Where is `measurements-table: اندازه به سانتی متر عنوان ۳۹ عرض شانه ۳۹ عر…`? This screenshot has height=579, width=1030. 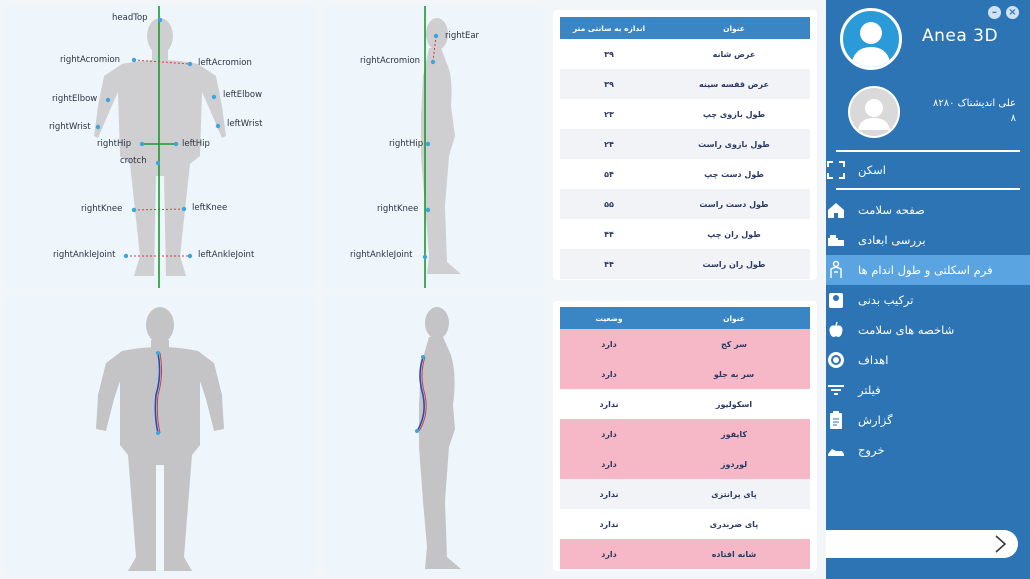
measurements-table: اندازه به سانتی متر عنوان ۳۹ عرض شانه ۳۹ عر… is located at coordinates (685, 145).